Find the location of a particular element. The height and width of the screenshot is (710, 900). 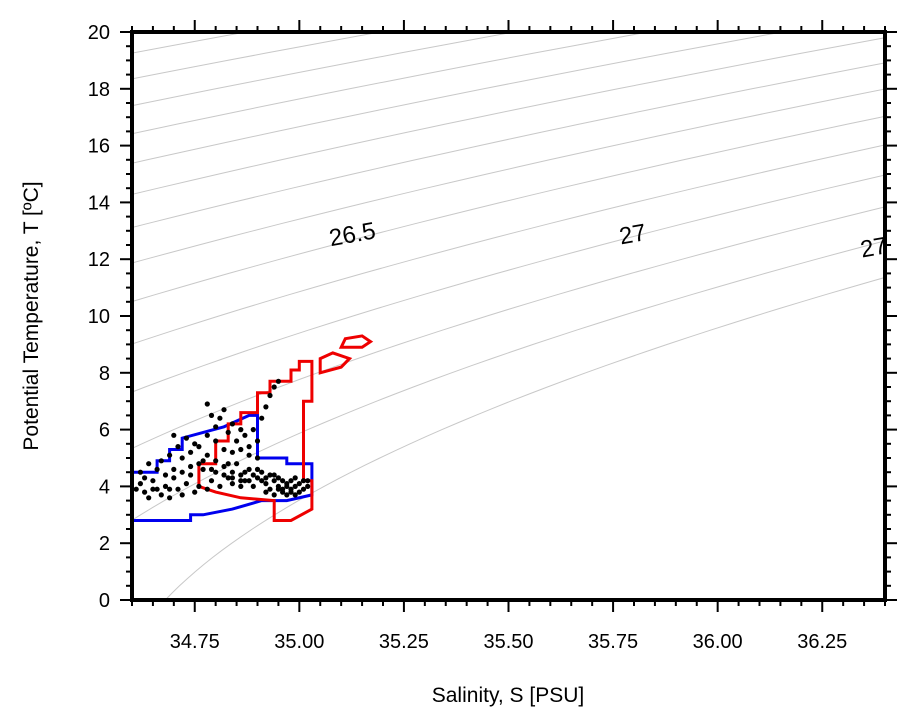

x-tick-label: 35.00 is located at coordinates (299, 642).